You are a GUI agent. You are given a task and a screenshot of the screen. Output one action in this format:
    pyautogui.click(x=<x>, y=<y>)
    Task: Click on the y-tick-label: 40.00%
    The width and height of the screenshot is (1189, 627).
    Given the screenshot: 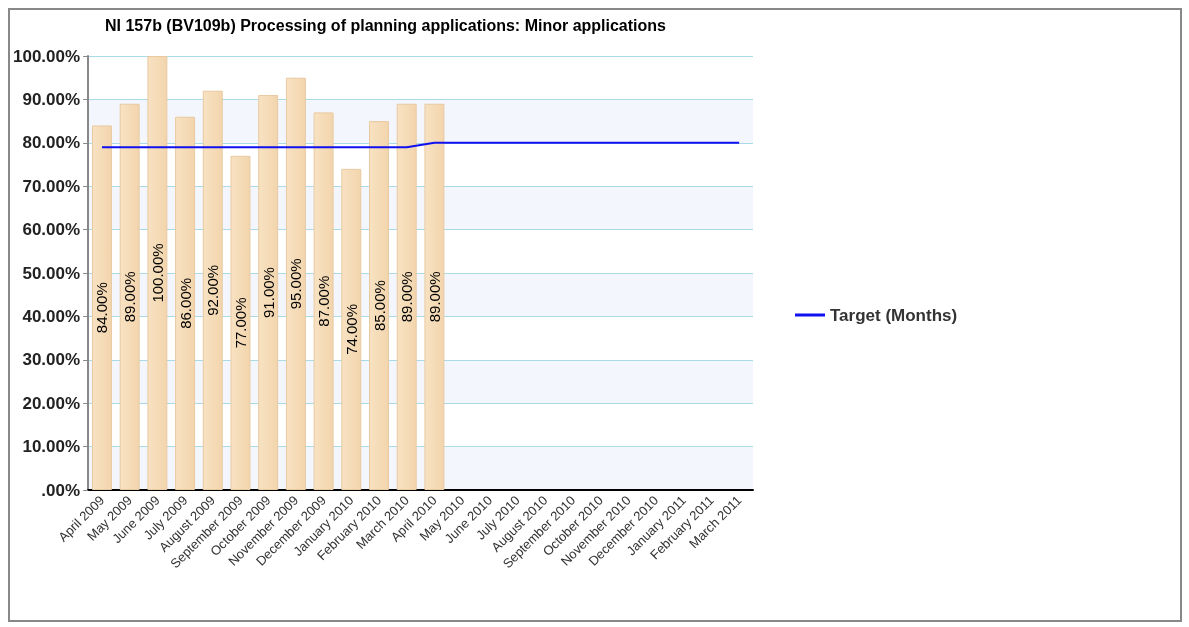 What is the action you would take?
    pyautogui.click(x=51, y=316)
    